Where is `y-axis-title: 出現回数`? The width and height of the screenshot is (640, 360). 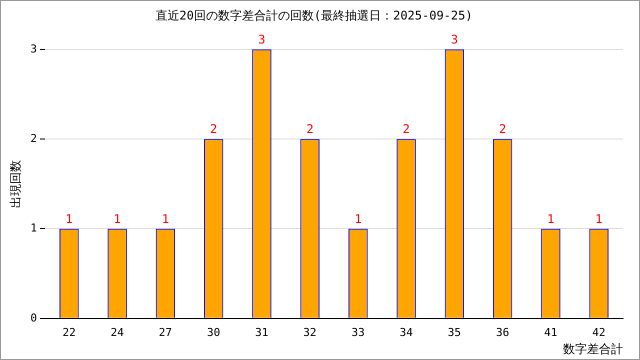
y-axis-title: 出現回数 is located at coordinates (15, 184).